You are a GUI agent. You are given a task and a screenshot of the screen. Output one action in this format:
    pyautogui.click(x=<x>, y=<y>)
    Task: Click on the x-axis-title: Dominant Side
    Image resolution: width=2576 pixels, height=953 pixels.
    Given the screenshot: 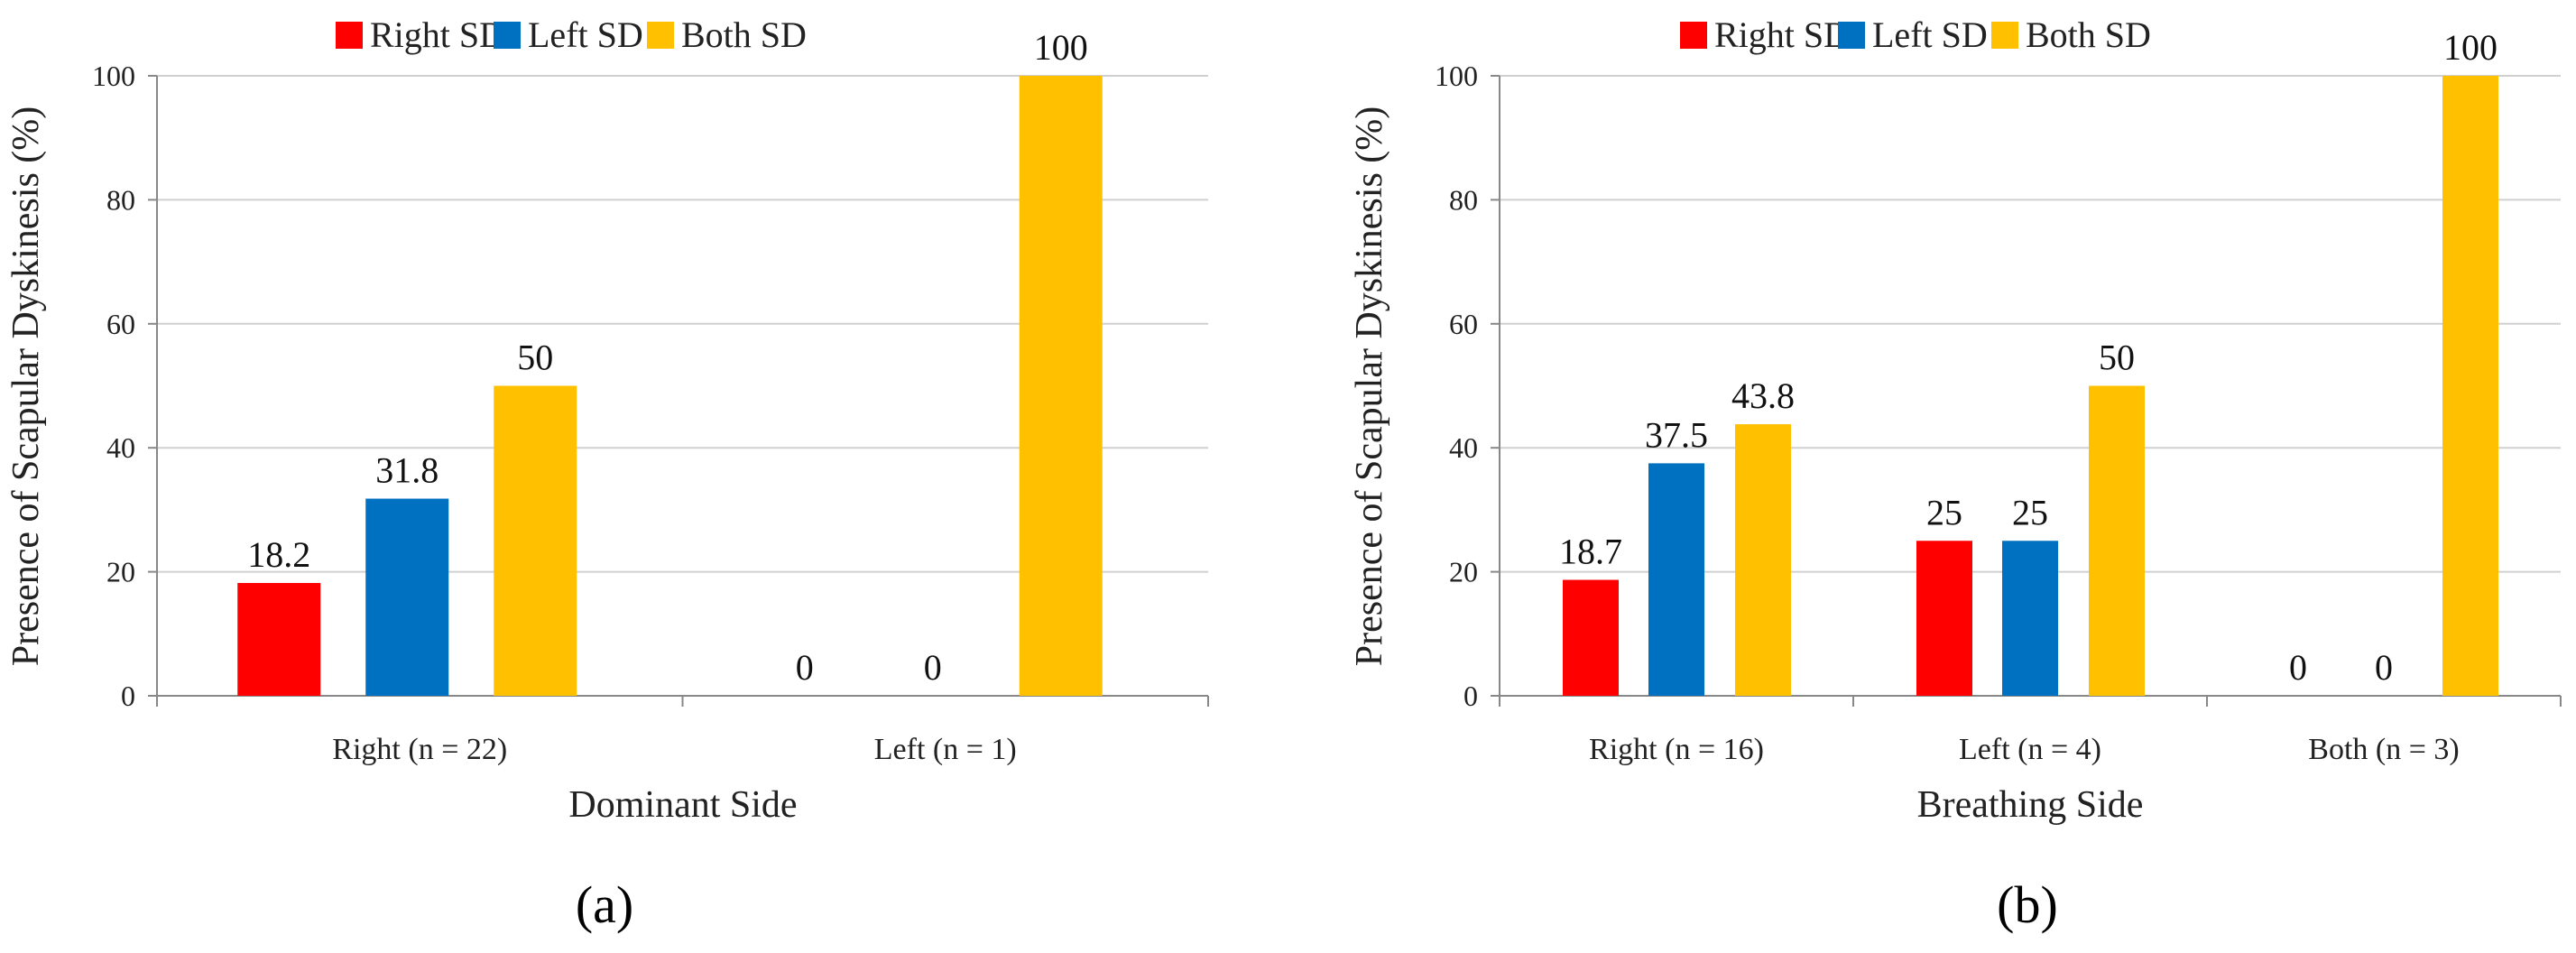 What is the action you would take?
    pyautogui.click(x=682, y=805)
    